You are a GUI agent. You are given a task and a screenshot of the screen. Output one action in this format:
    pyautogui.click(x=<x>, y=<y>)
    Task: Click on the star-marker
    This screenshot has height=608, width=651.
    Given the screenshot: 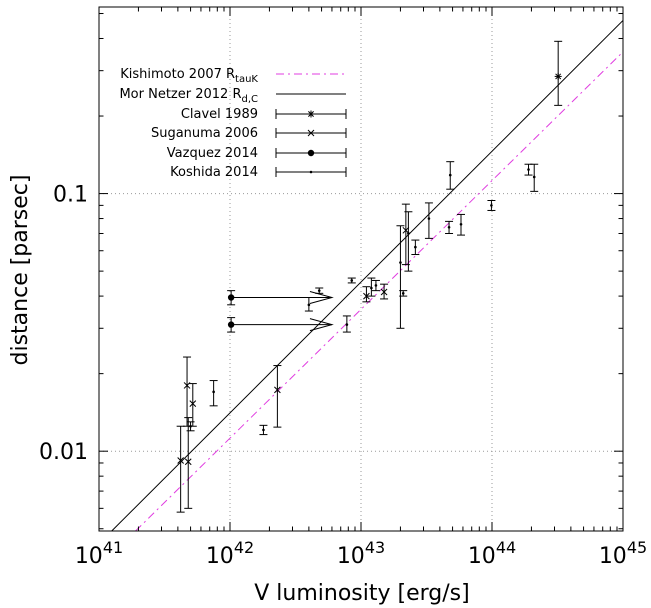 What is the action you would take?
    pyautogui.click(x=558, y=76)
    